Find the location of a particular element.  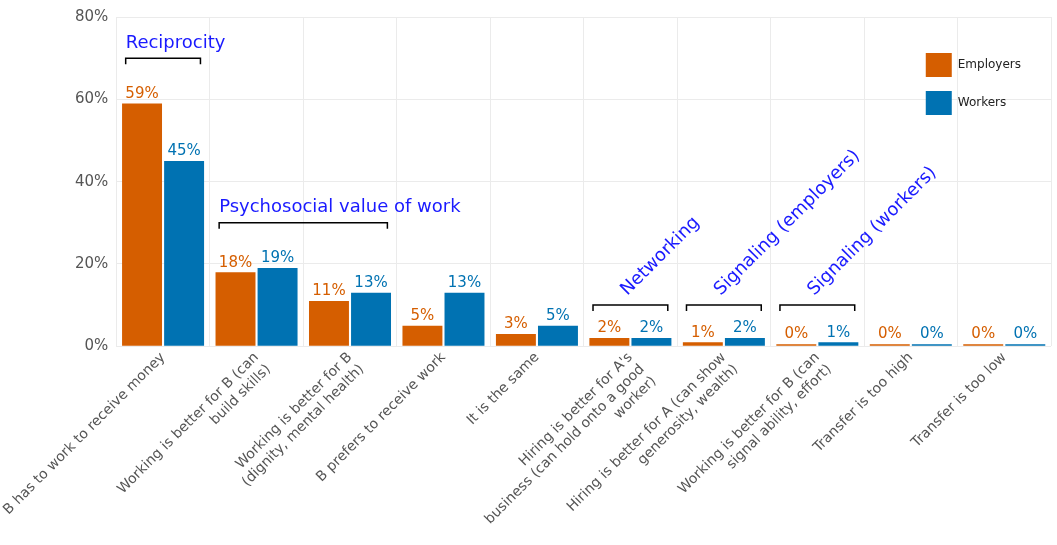

data-label: 19% is located at coordinates (277, 257).